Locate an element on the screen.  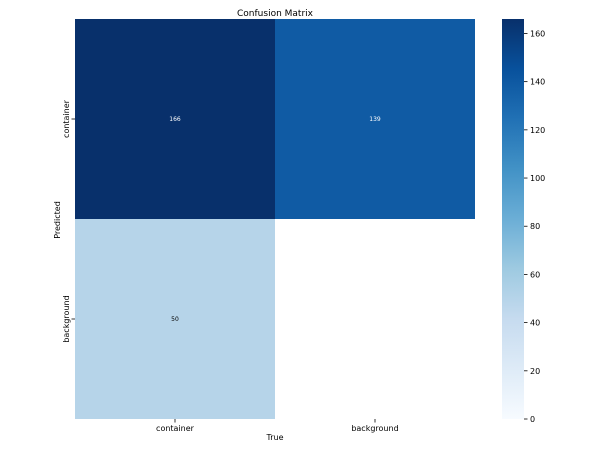
colorbar-tick-label: 120 is located at coordinates (537, 130).